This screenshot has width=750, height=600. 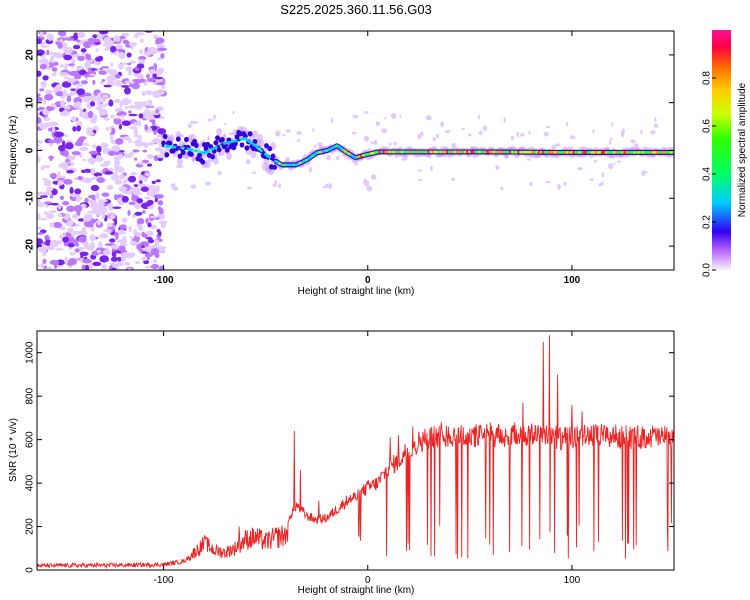 I want to click on y-tick-label: 400, so click(x=30, y=482).